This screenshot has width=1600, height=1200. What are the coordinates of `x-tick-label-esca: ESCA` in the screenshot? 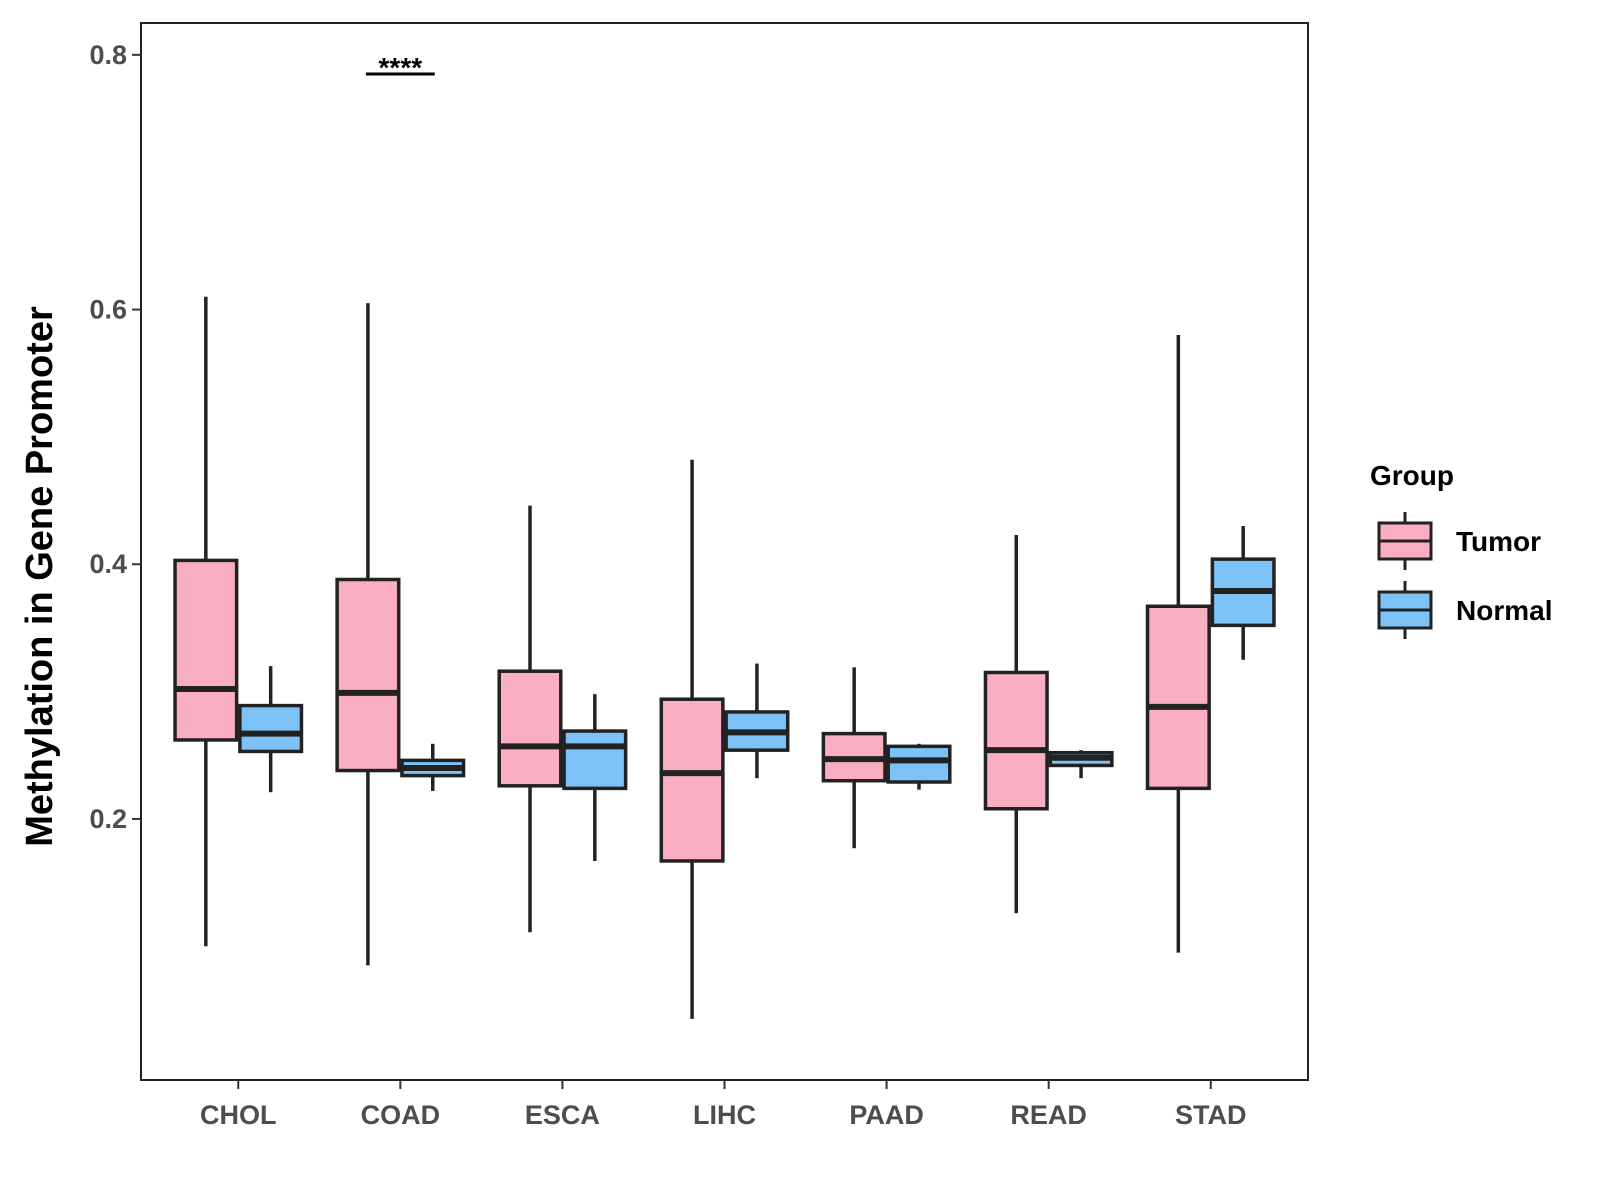 It's located at (562, 1115).